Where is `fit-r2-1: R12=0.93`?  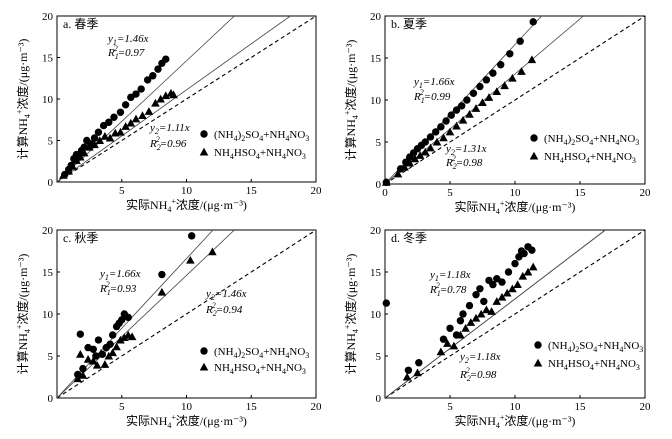 fit-r2-1: R12=0.93 is located at coordinates (118, 288).